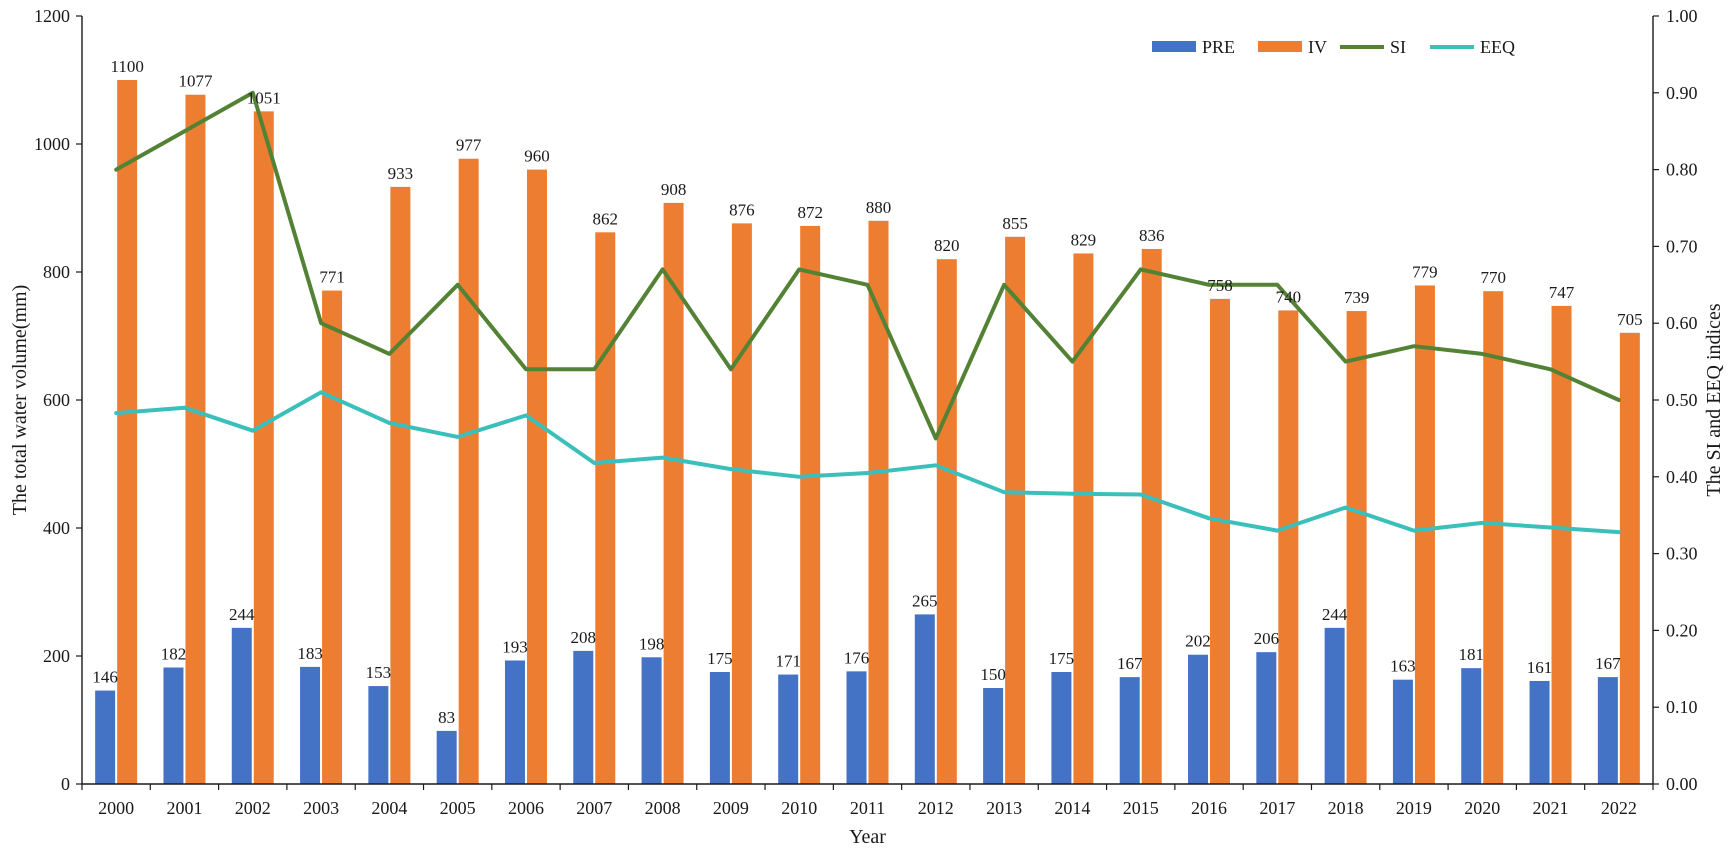  I want to click on iv-bar-2001, so click(195, 439).